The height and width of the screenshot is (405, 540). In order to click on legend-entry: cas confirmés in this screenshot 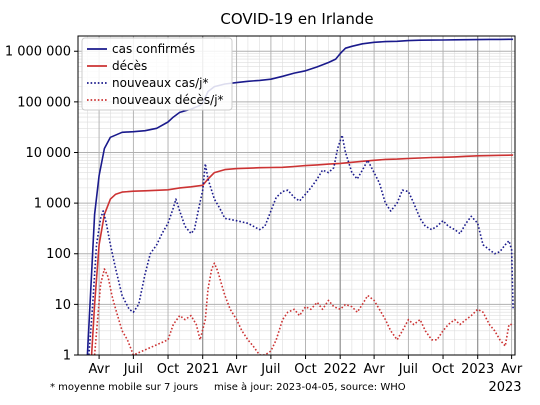, I will do `click(153, 49)`.